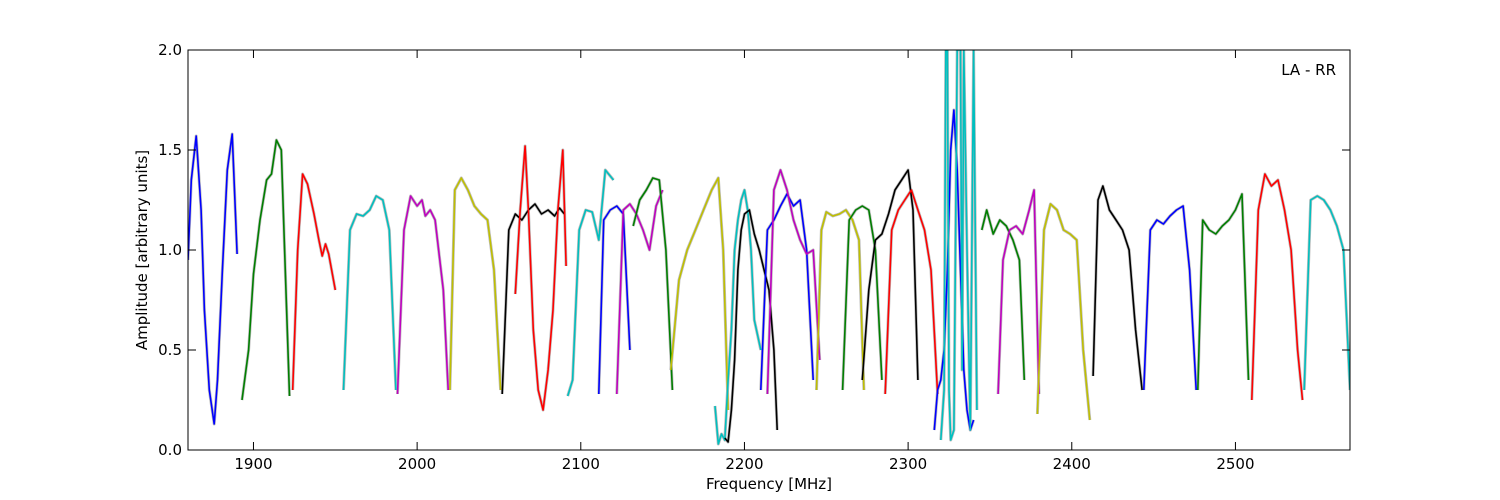  What do you see at coordinates (1308, 70) in the screenshot?
I see `legend-annotation: LA - RR` at bounding box center [1308, 70].